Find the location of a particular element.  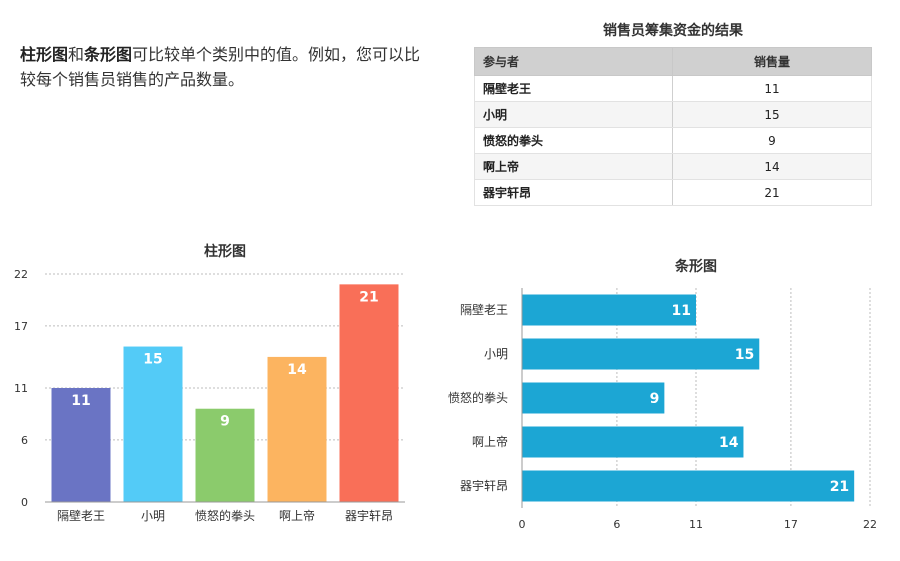

bar-category-label: 小明 is located at coordinates (496, 354).